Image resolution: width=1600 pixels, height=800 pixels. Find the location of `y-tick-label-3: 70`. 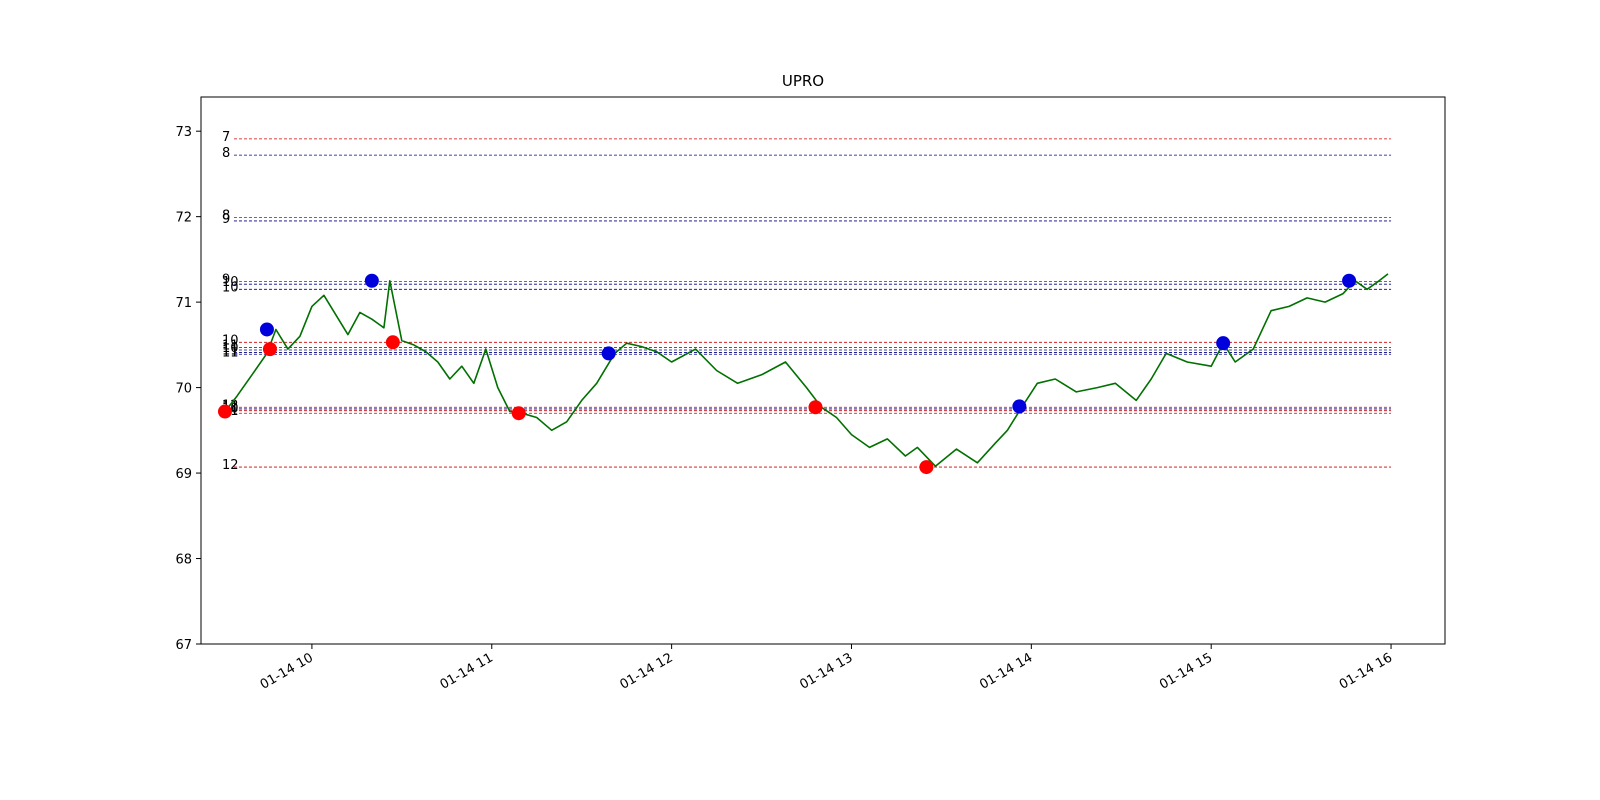

y-tick-label-3: 70 is located at coordinates (183, 389).